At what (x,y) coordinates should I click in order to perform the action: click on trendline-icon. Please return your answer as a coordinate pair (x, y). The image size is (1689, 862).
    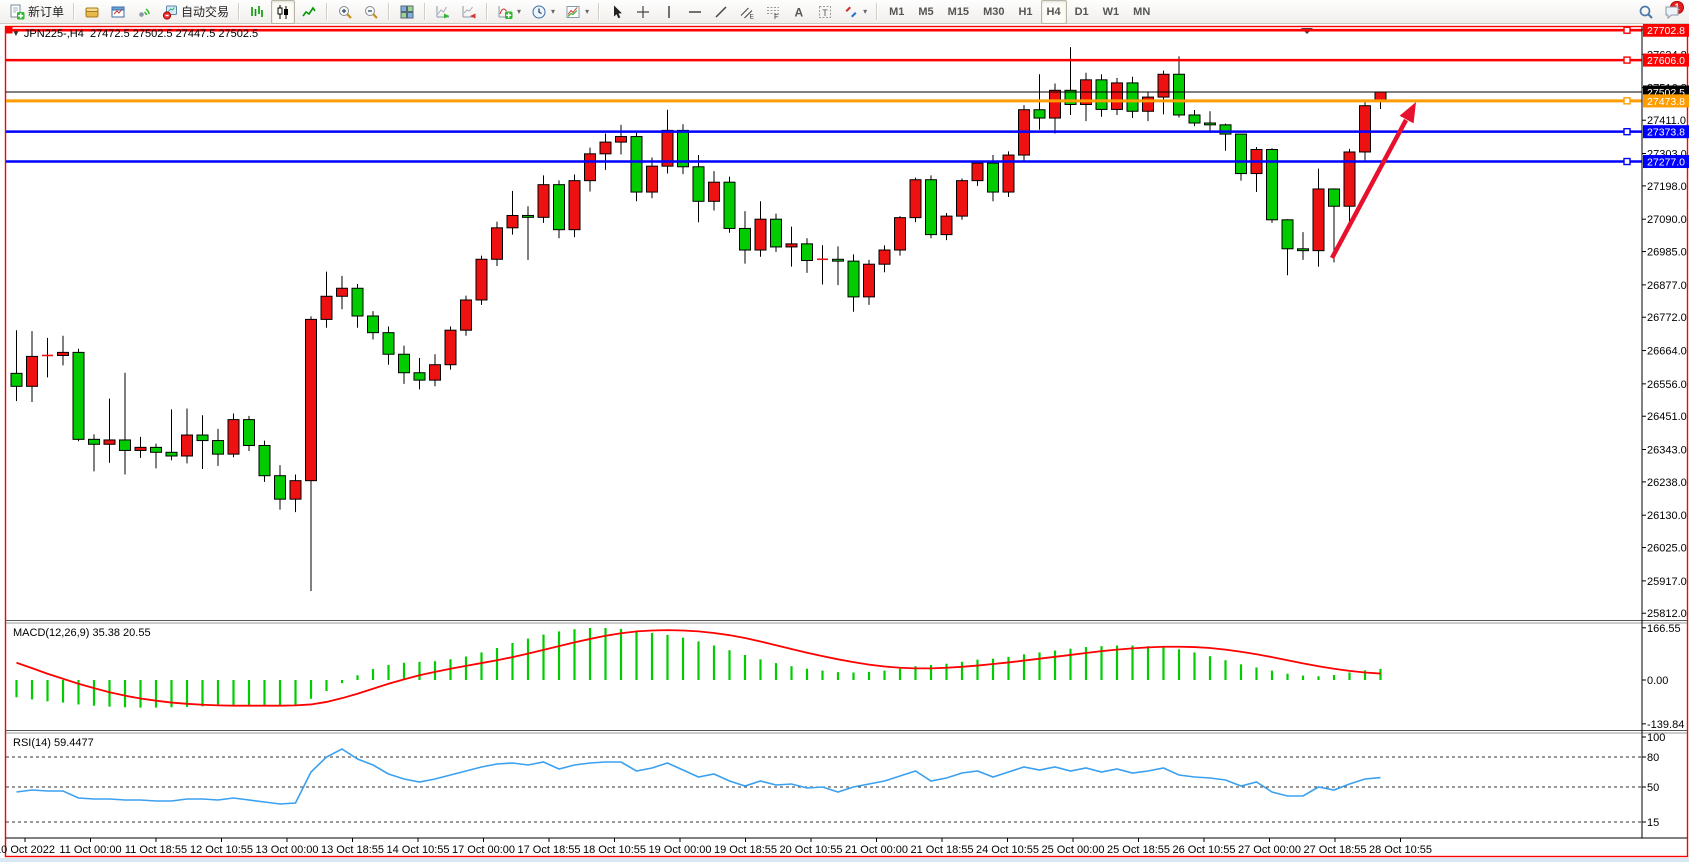
    Looking at the image, I should click on (721, 12).